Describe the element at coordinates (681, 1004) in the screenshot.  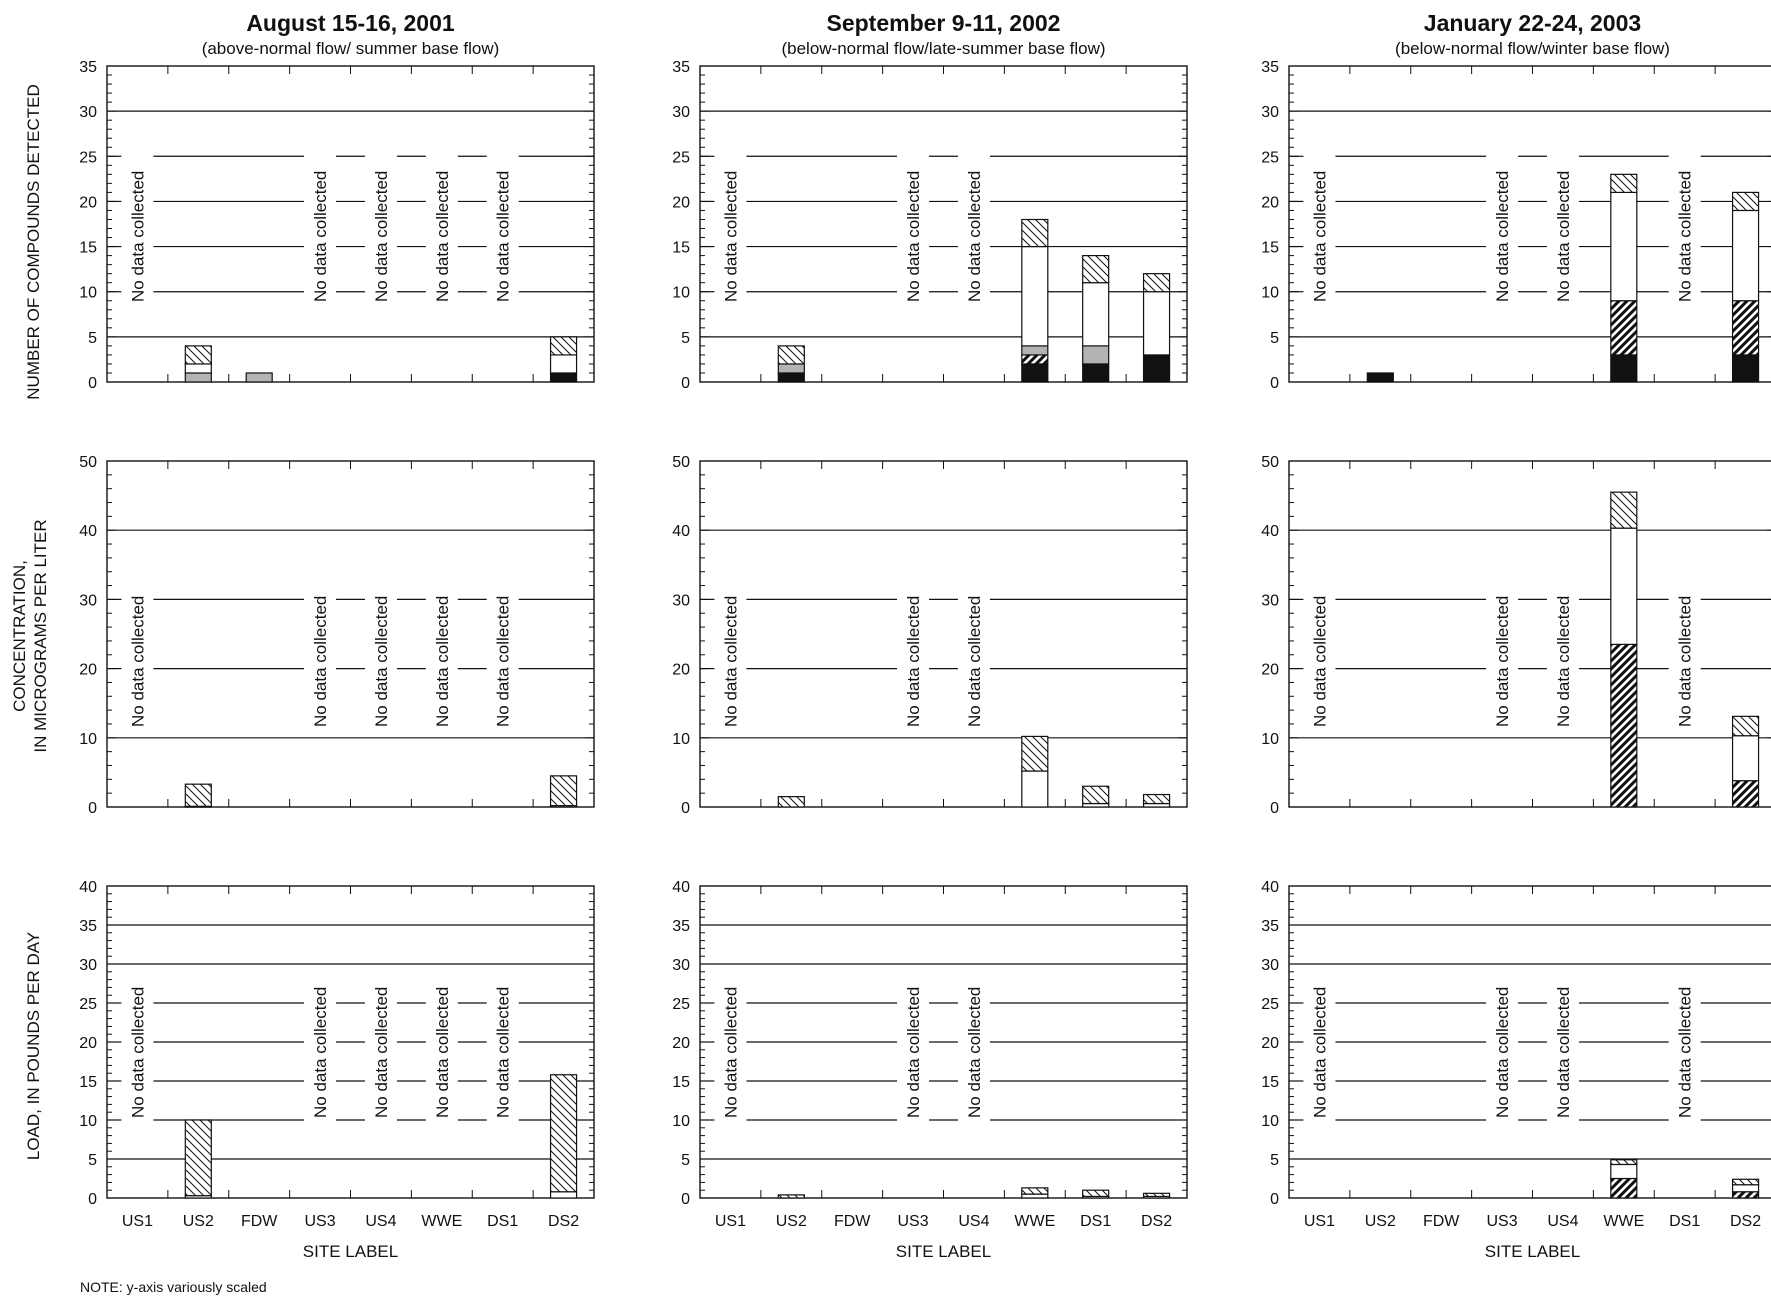
I see `y-tick-label: 25` at that location.